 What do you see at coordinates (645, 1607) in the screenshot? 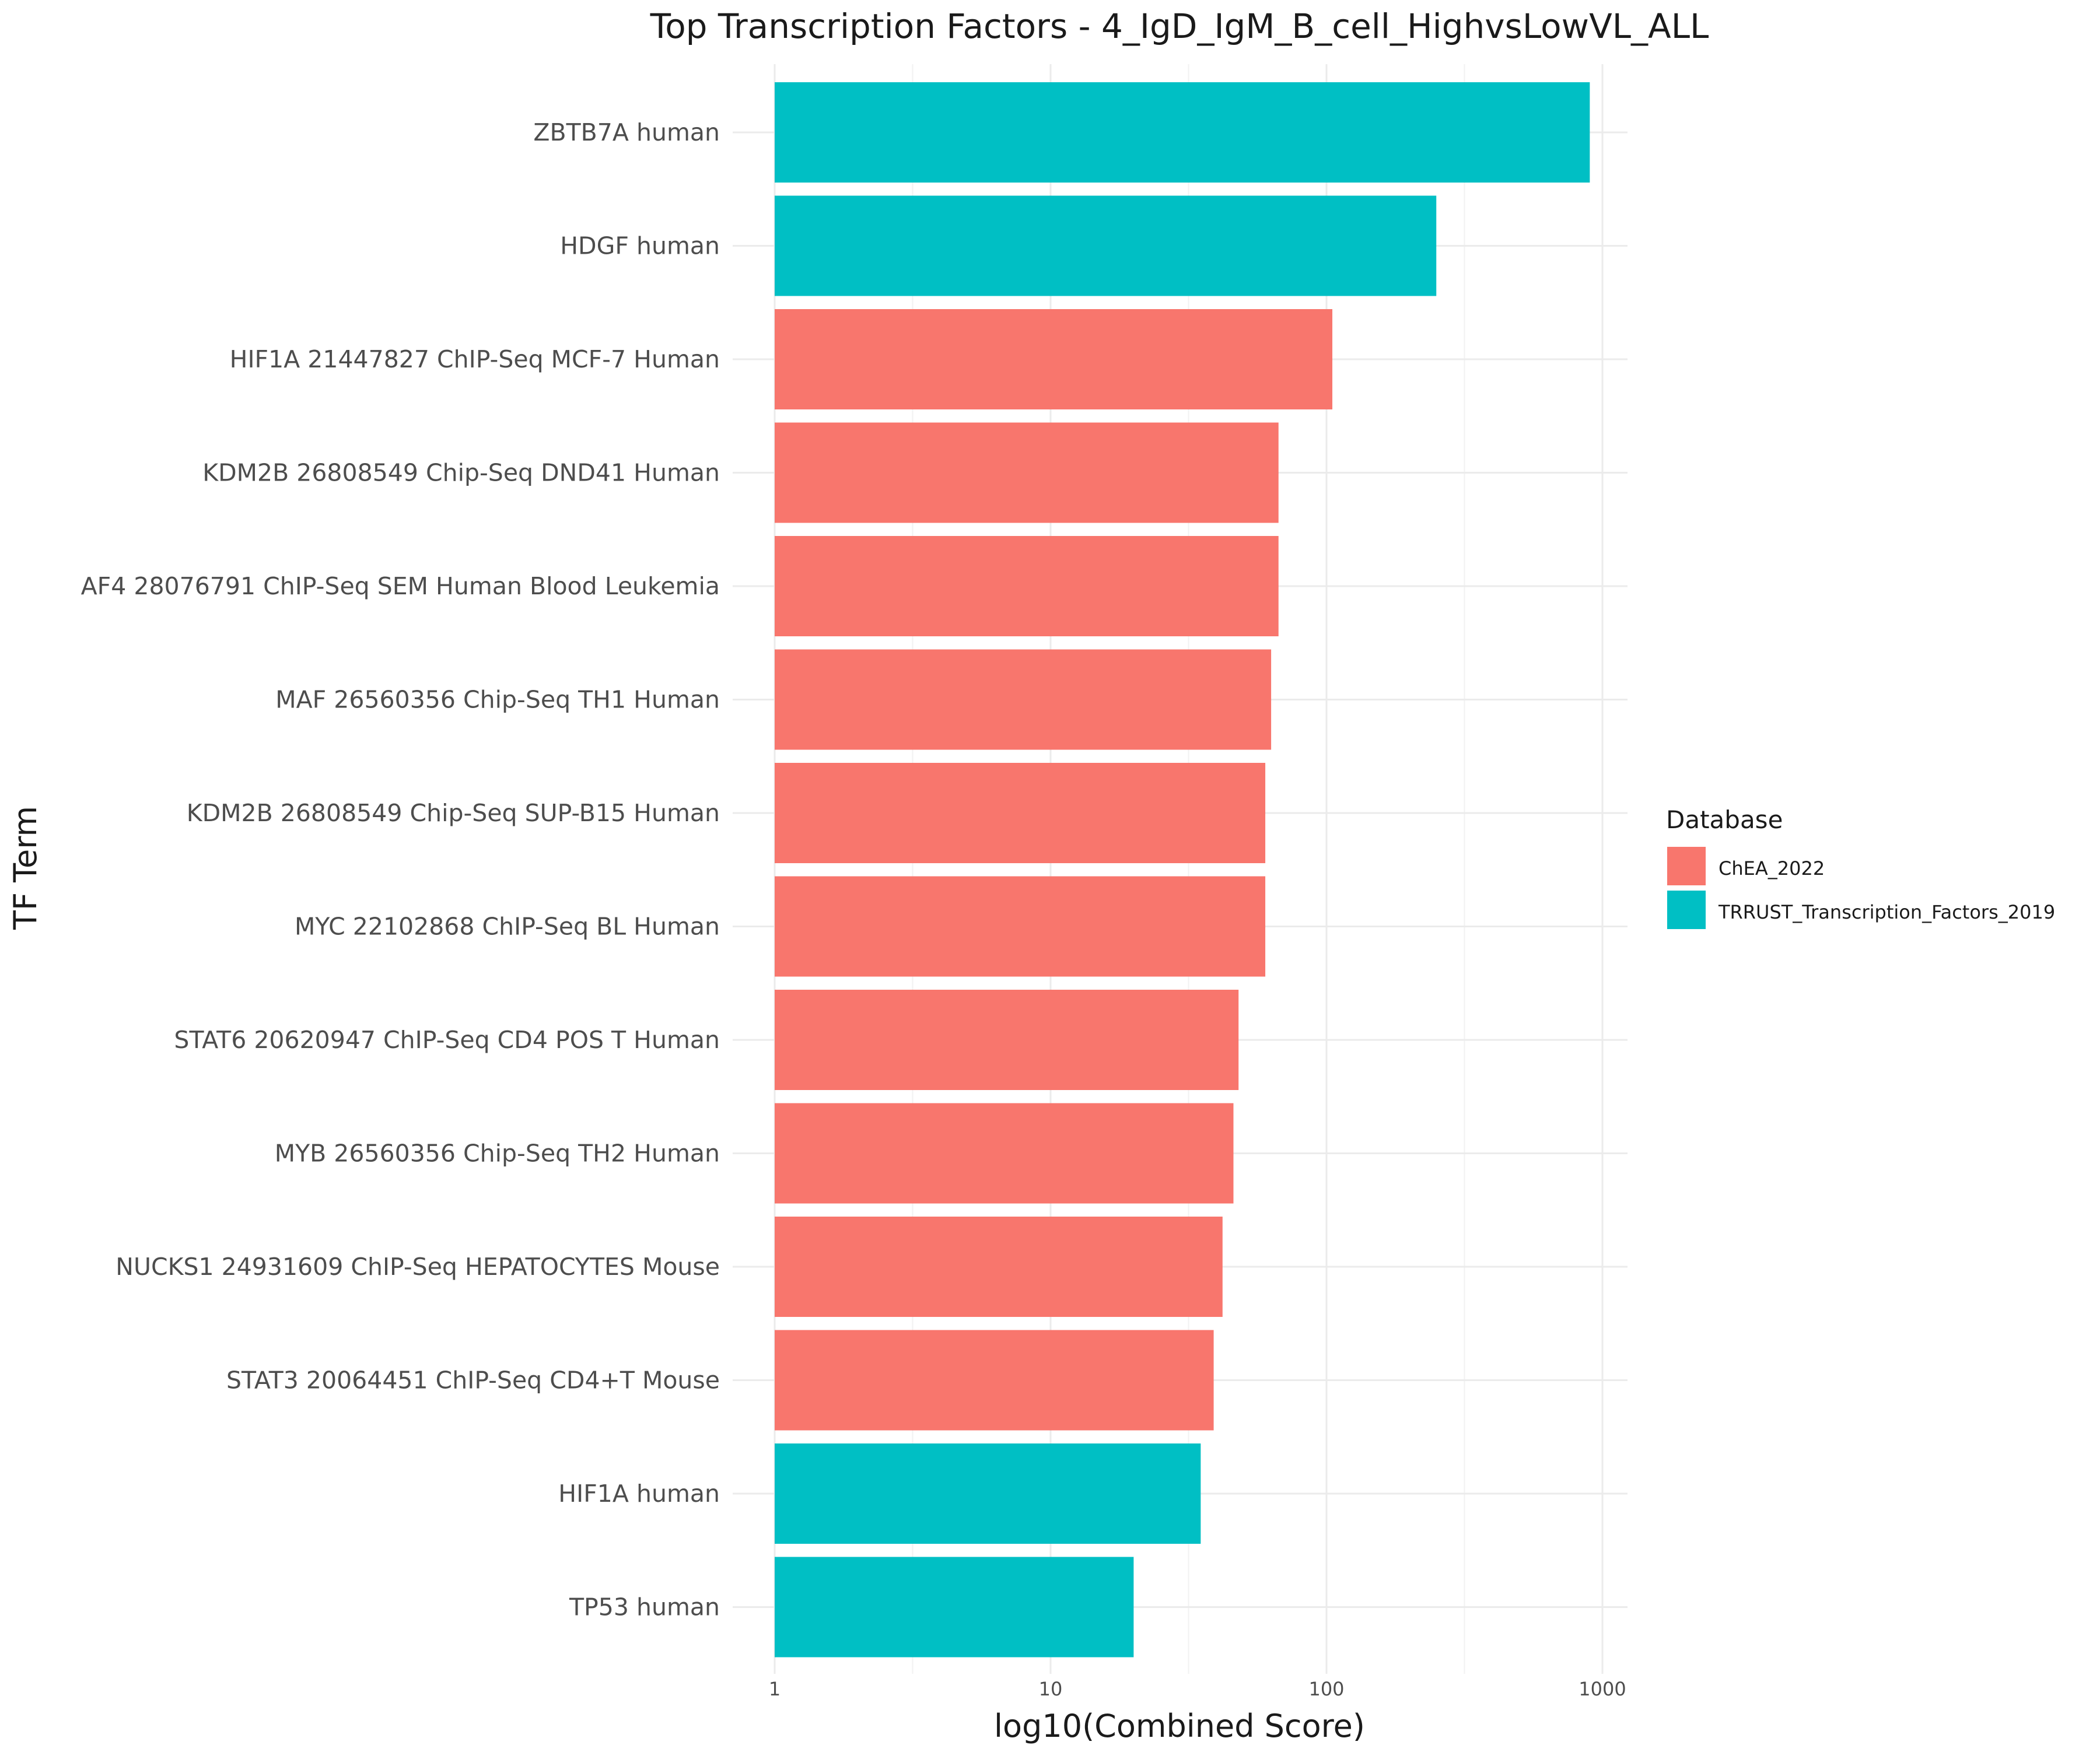
I see `y-tick-label: TP53 human` at bounding box center [645, 1607].